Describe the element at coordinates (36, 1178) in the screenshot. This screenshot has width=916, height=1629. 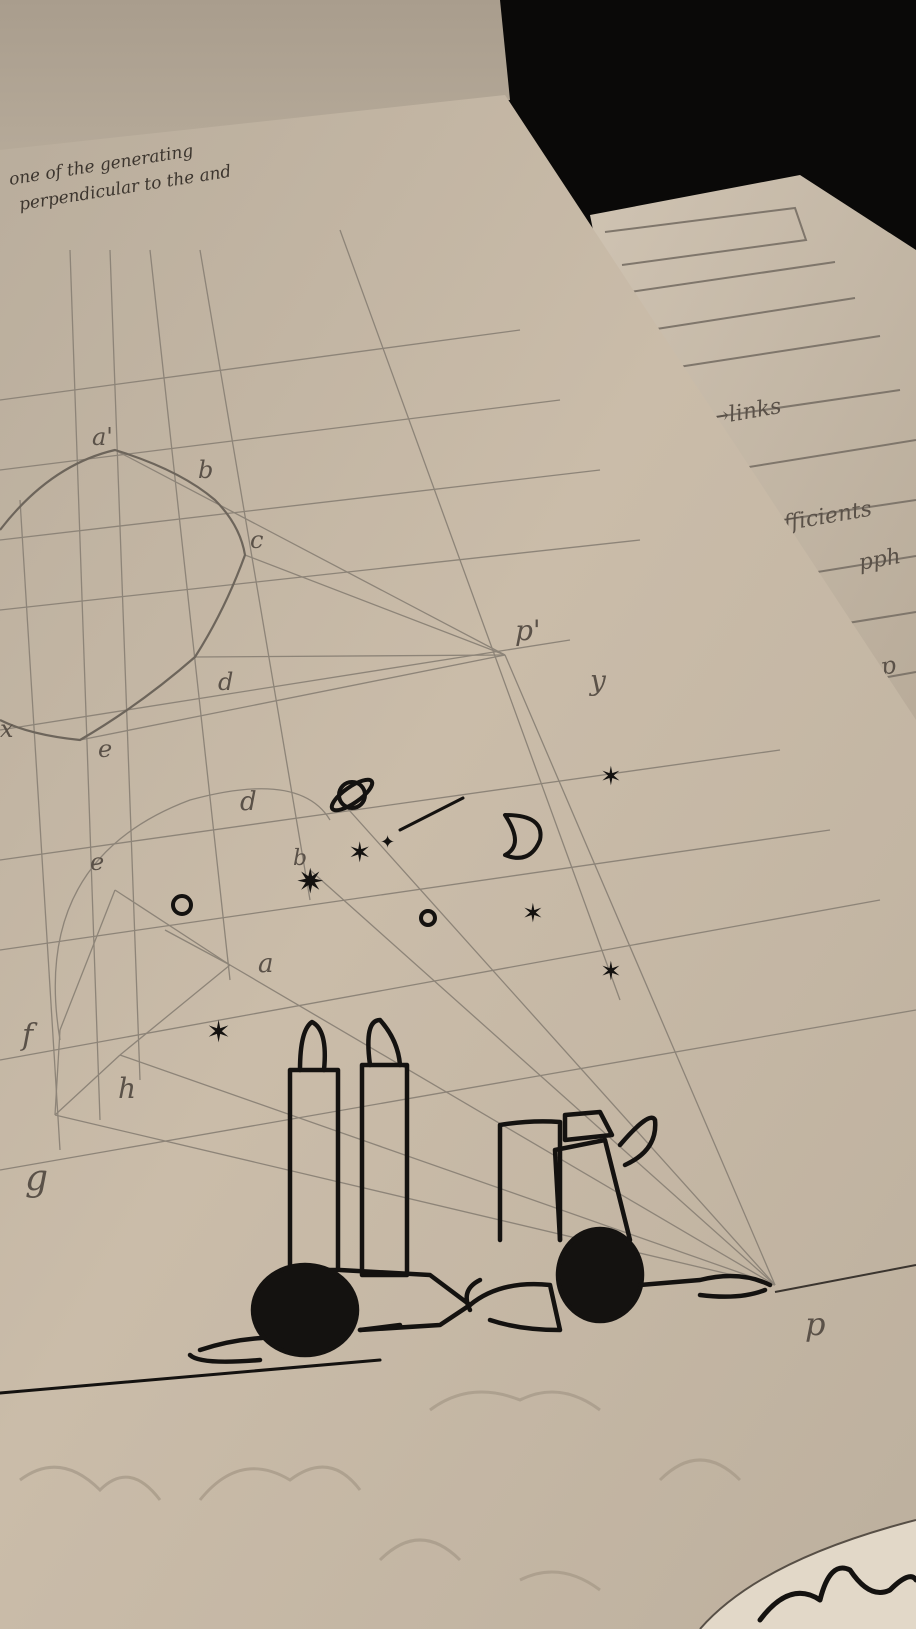
I see `label-g: g` at that location.